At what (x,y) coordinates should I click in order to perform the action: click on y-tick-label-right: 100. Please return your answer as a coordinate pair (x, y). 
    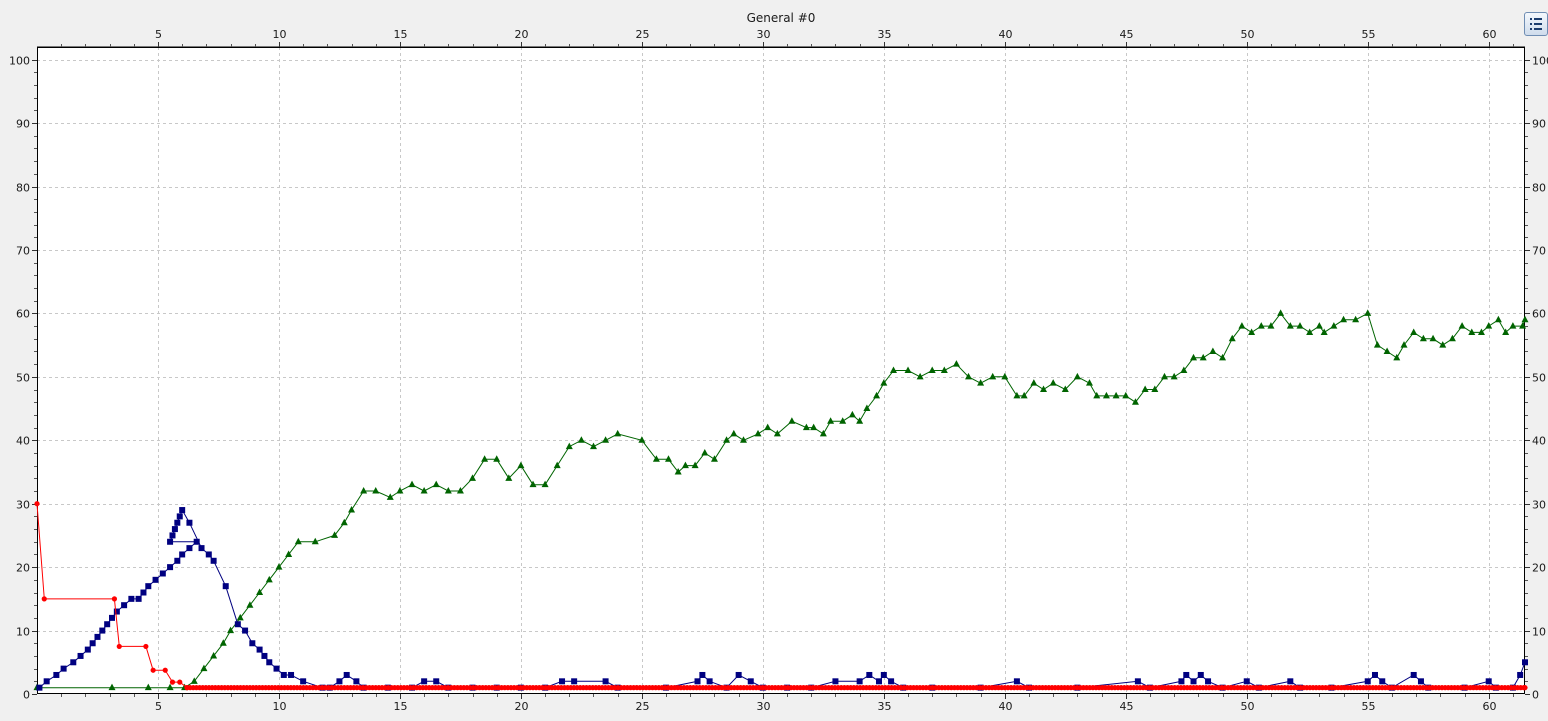
    Looking at the image, I should click on (1540, 61).